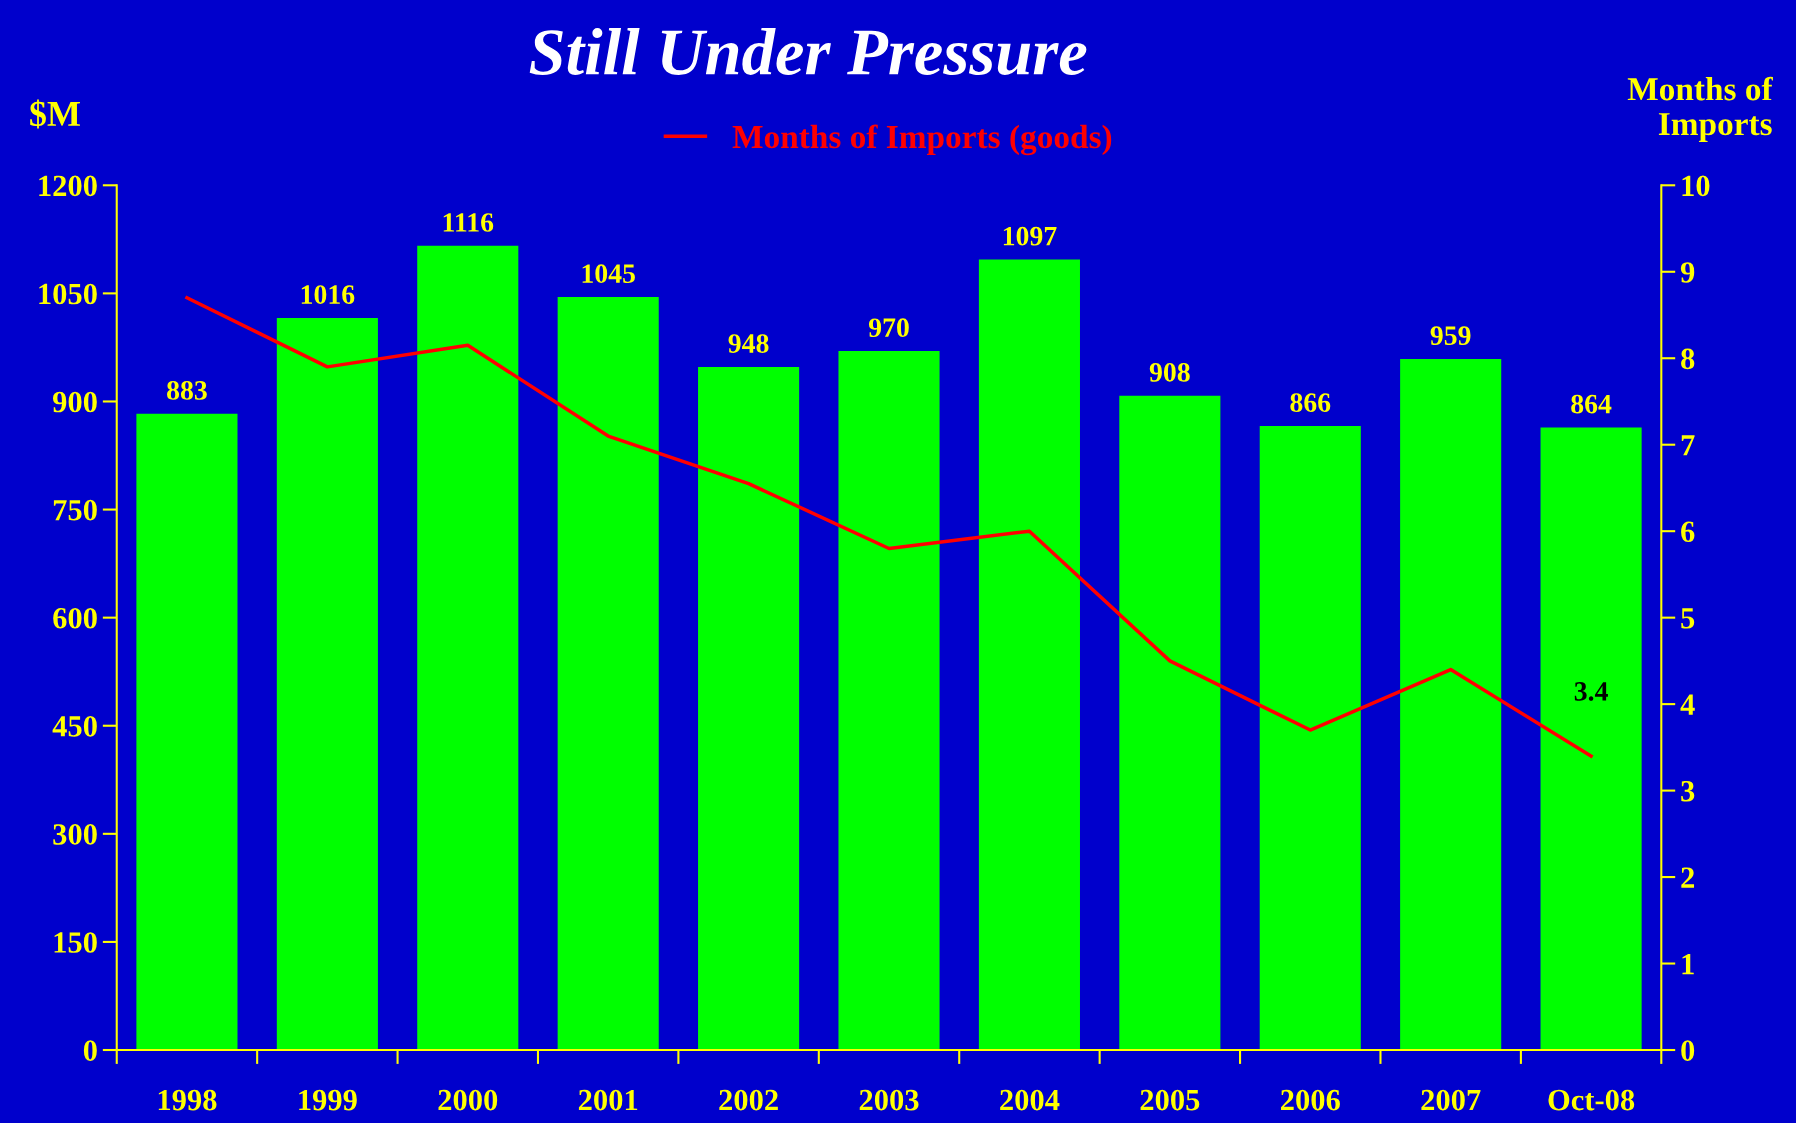  I want to click on x-tick-label: 2006, so click(1310, 1100).